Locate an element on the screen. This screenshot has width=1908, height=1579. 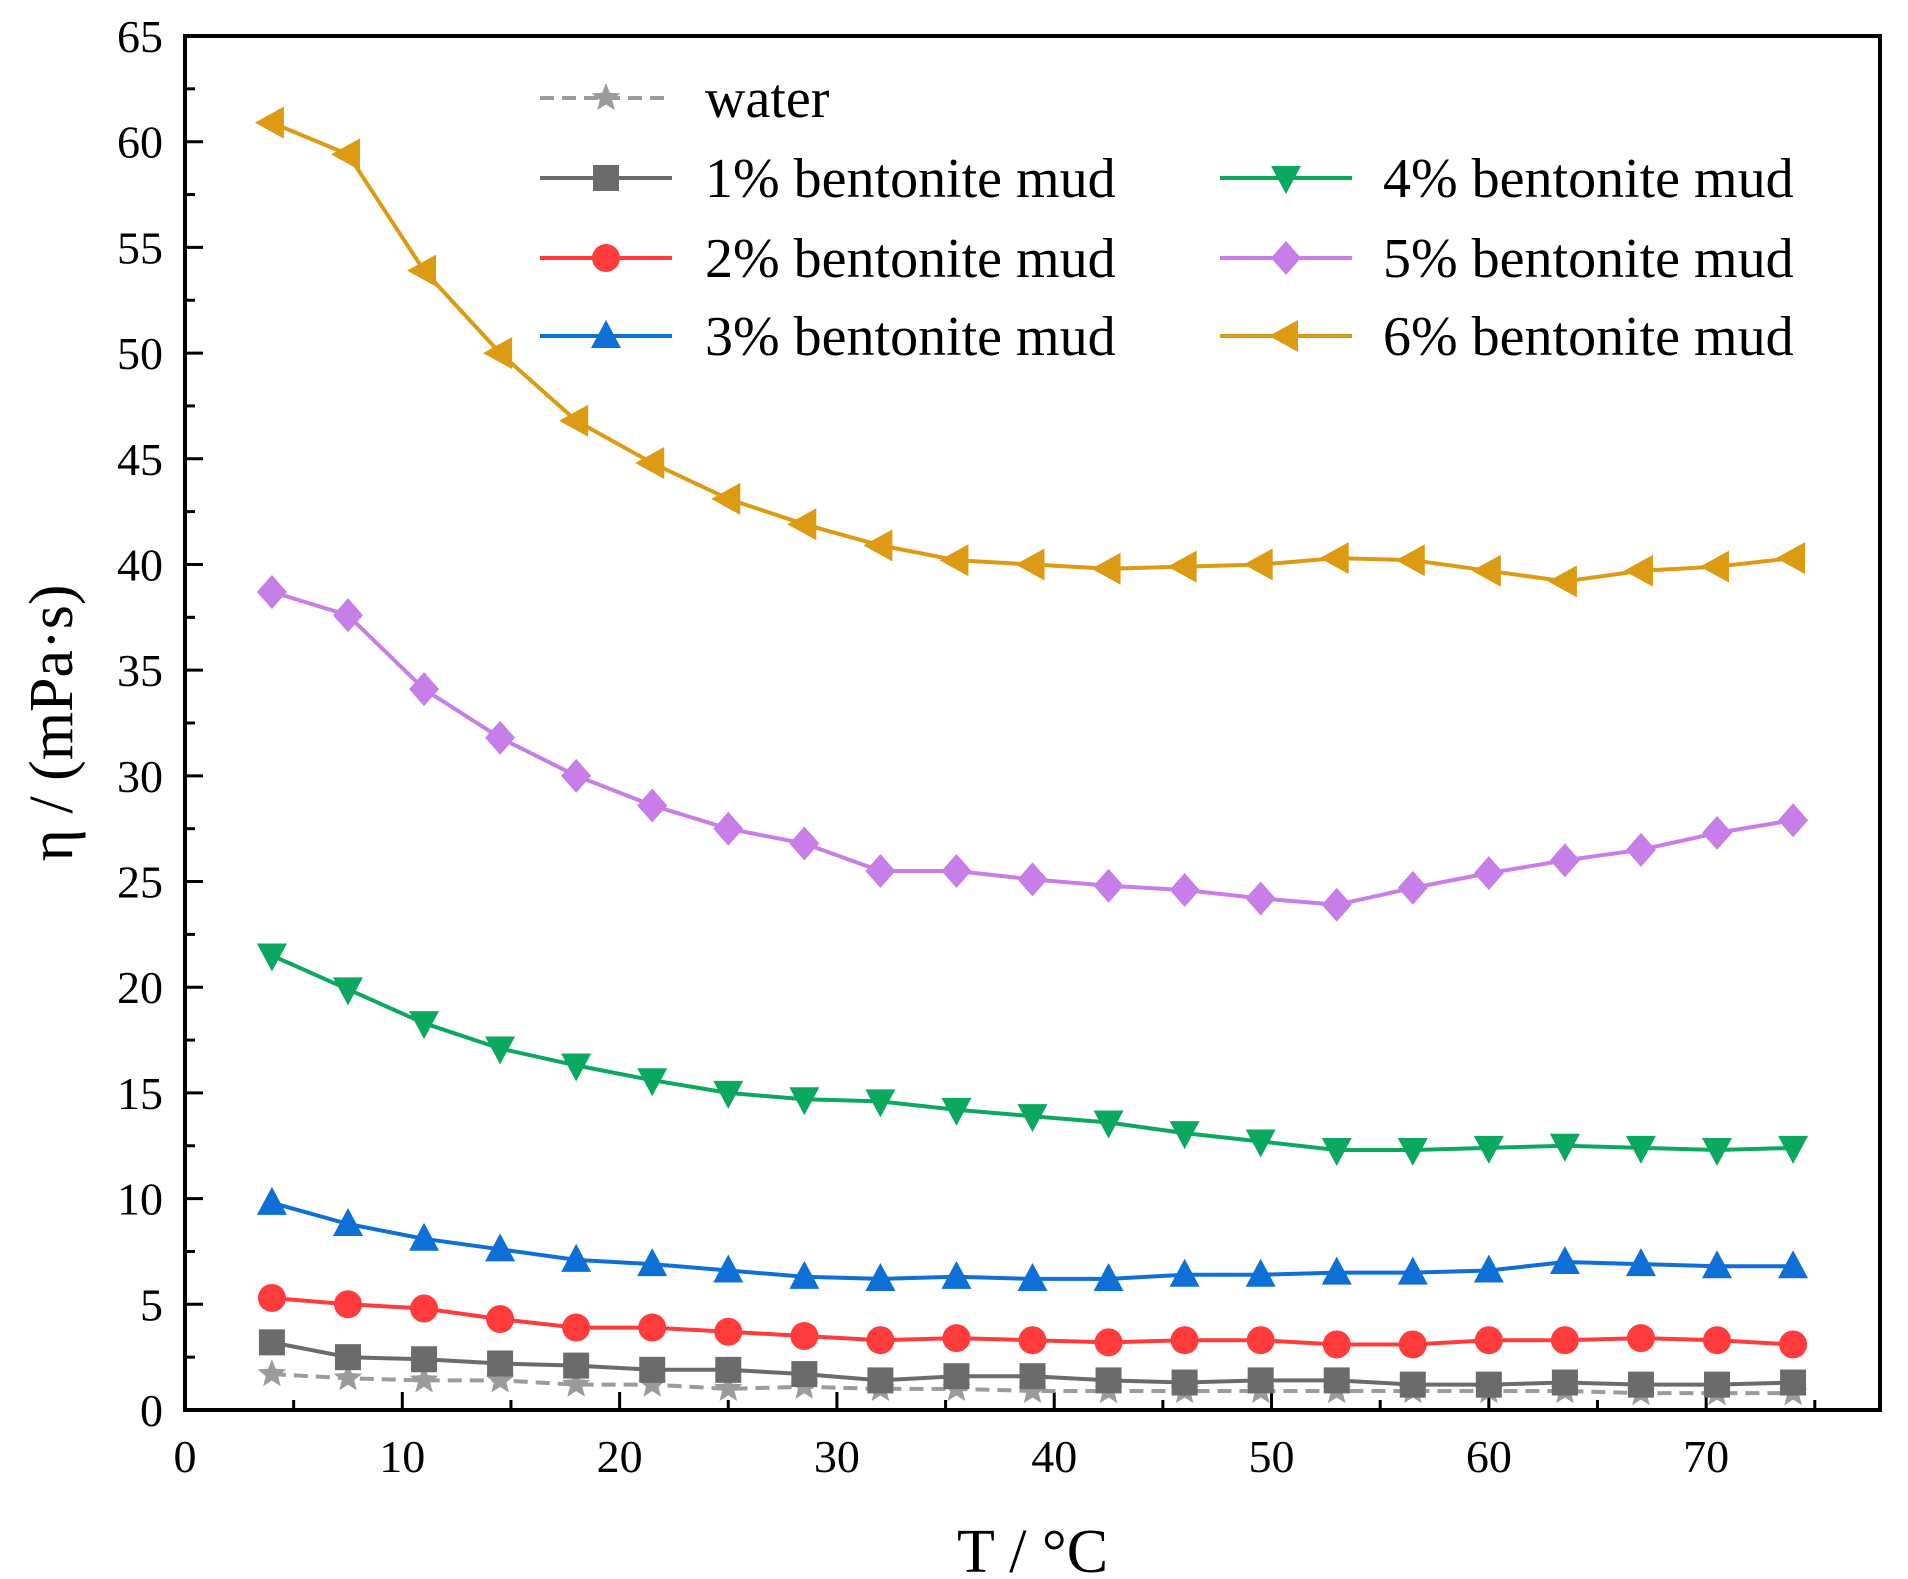
y-tick-label: 60 is located at coordinates (140, 142).